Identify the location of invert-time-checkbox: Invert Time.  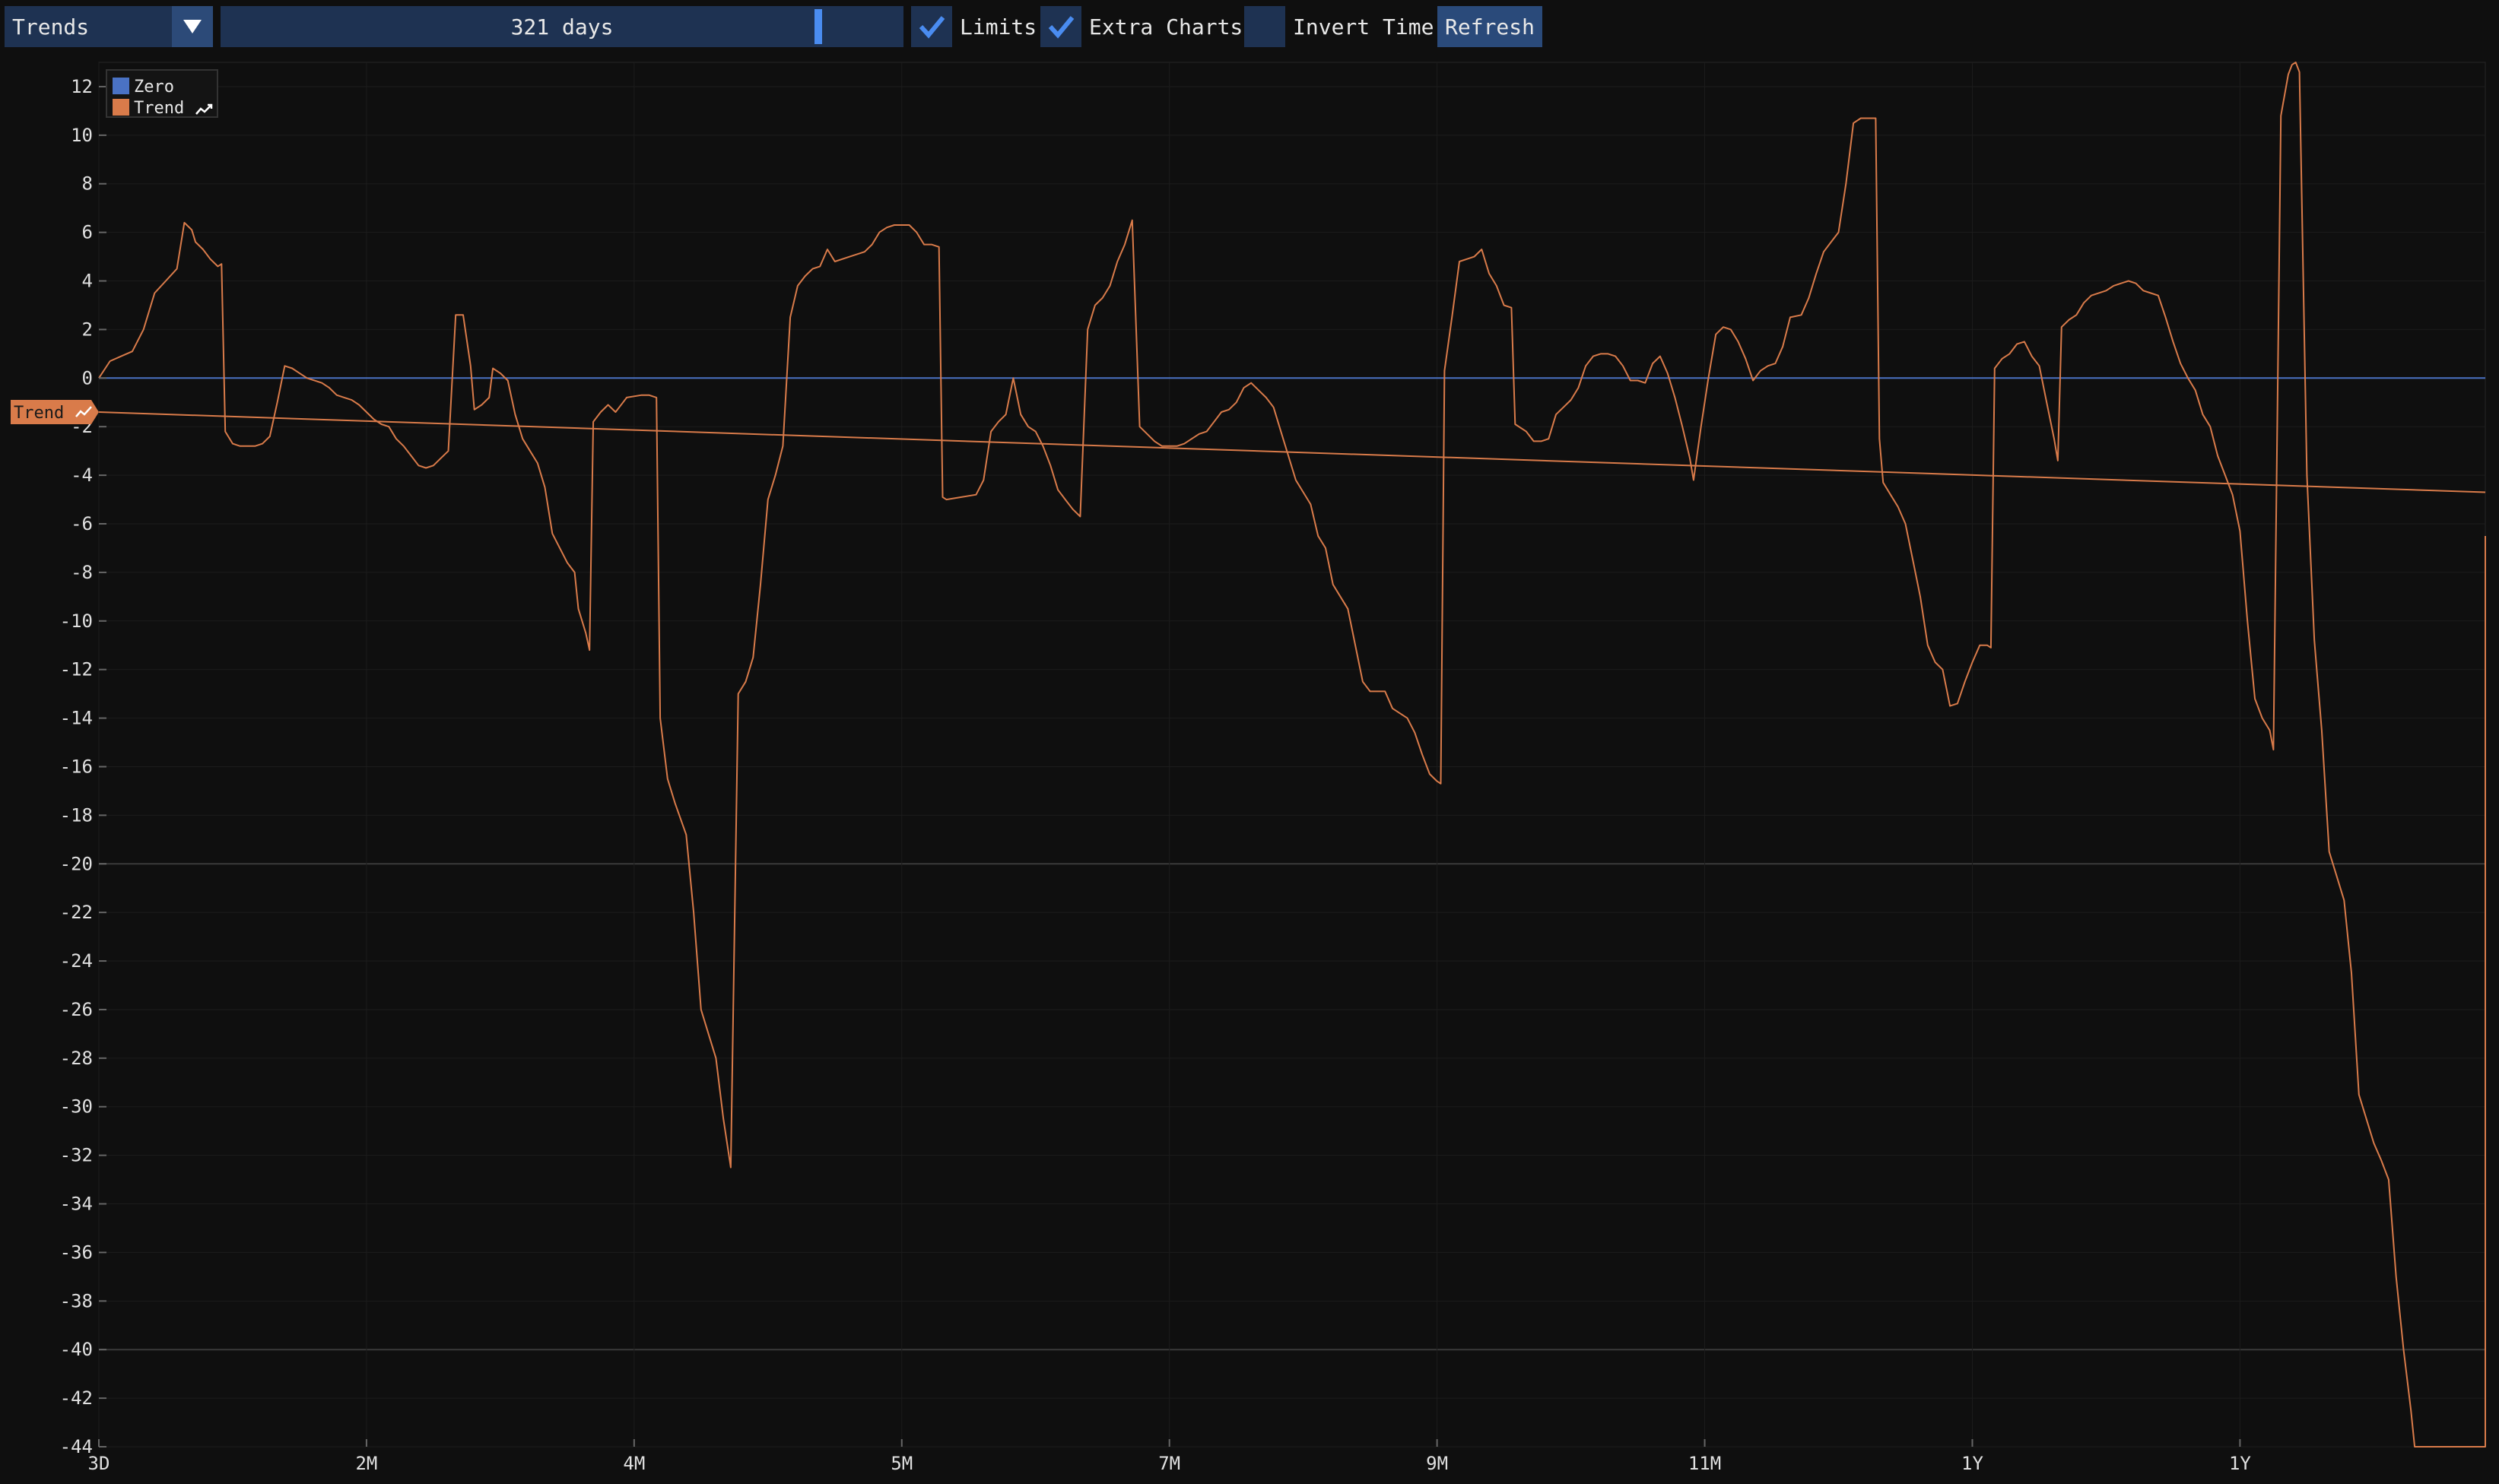
(1339, 27).